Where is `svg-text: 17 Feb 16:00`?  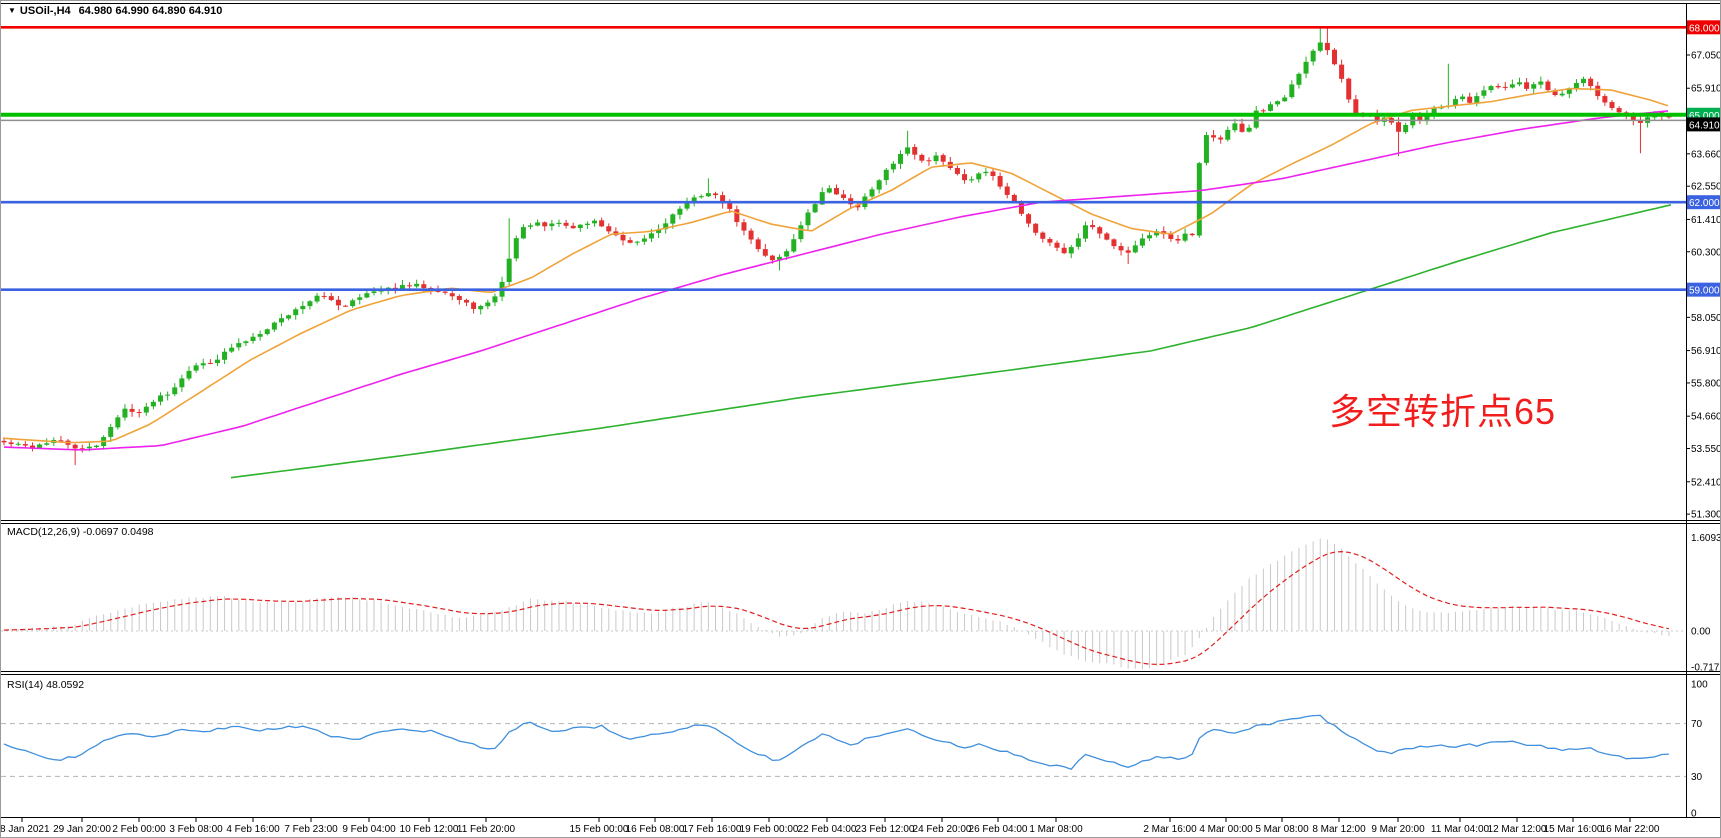
svg-text: 17 Feb 16:00 is located at coordinates (712, 829).